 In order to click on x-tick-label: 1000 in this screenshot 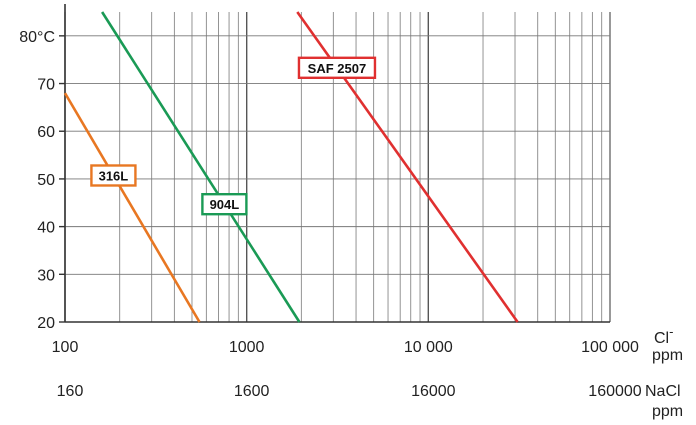, I will do `click(247, 347)`.